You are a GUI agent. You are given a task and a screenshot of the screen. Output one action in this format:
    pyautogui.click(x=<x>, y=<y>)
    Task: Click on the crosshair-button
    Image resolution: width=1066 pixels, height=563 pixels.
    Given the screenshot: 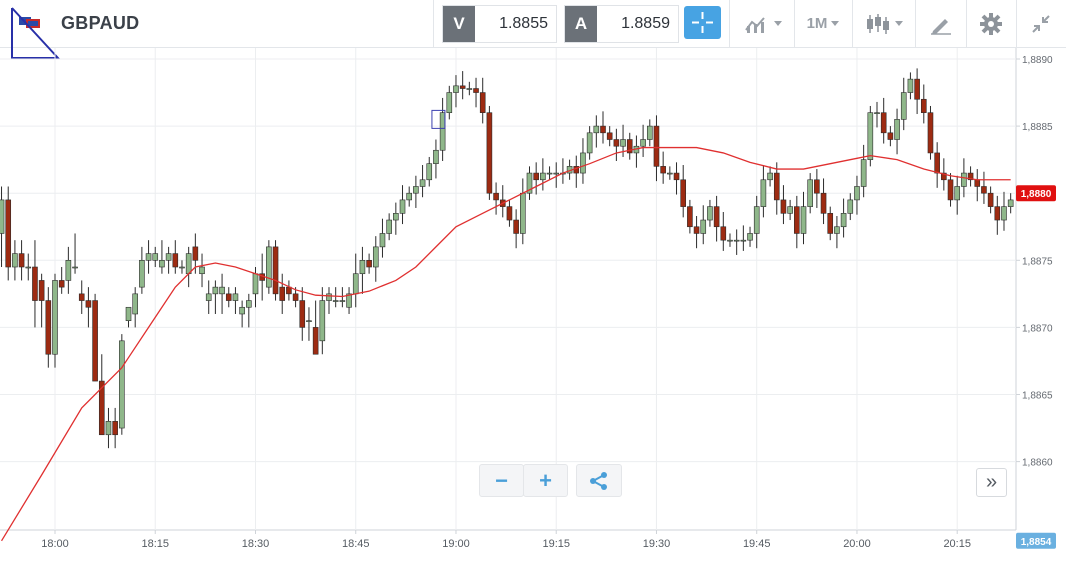 What is the action you would take?
    pyautogui.click(x=702, y=22)
    